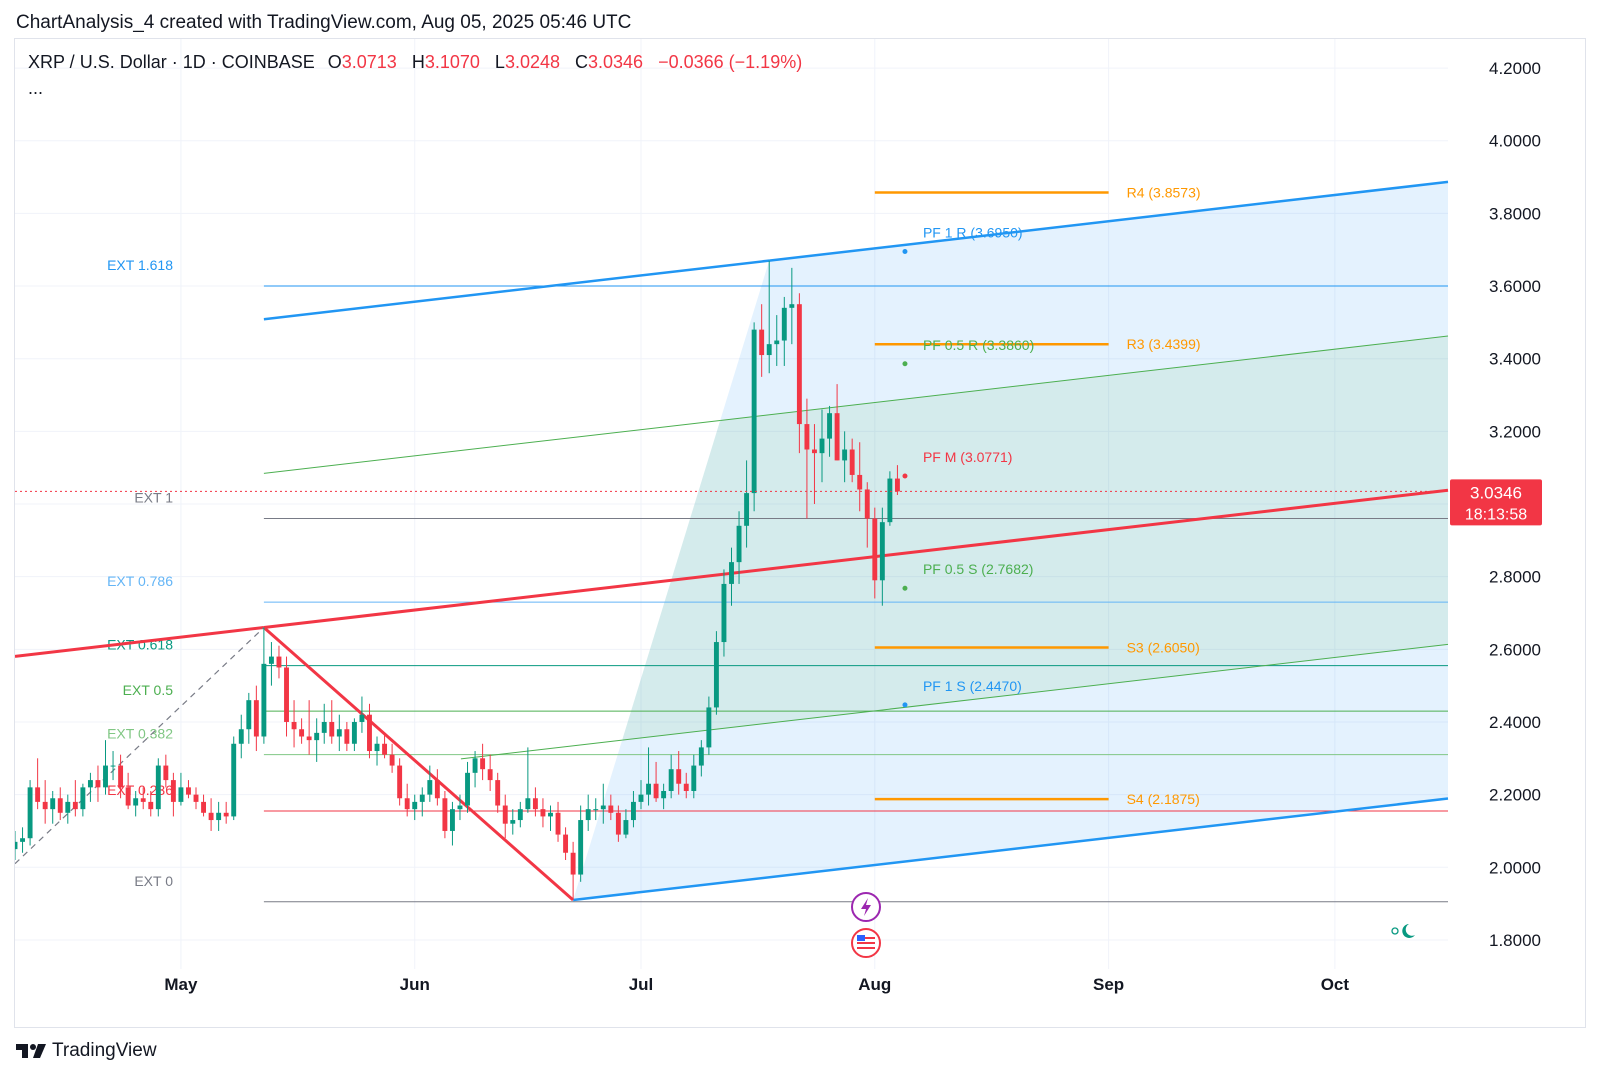 The height and width of the screenshot is (1075, 1600). Describe the element at coordinates (978, 345) in the screenshot. I see `pitchfork-level-label: PF 0.5 R (3.3860)` at that location.